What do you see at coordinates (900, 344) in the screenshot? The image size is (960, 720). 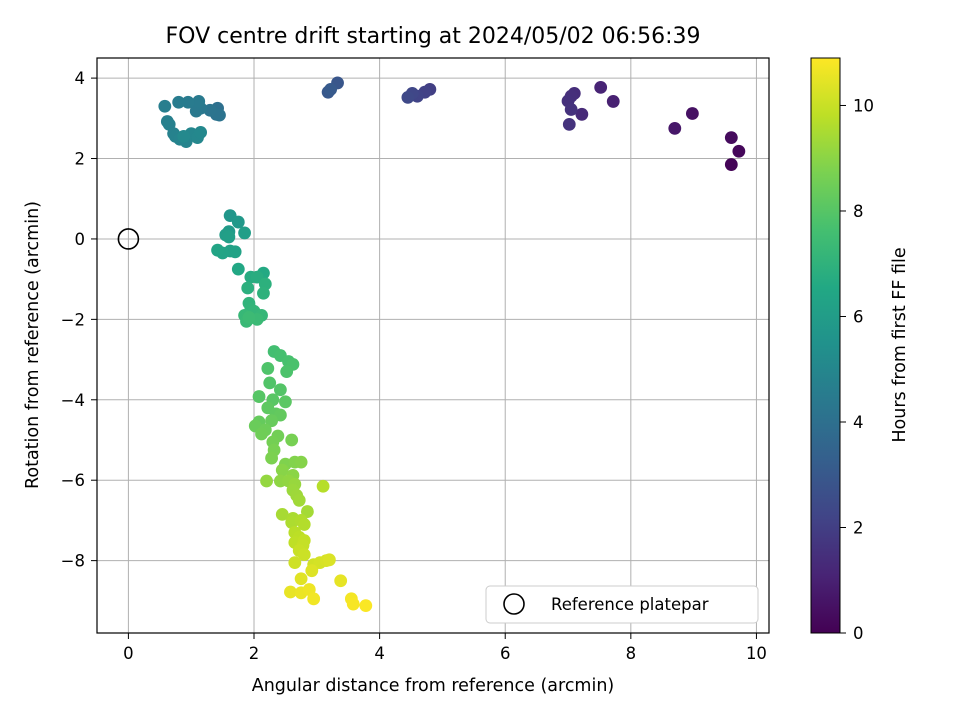 I see `colorbar-label: Hours from first FF file` at bounding box center [900, 344].